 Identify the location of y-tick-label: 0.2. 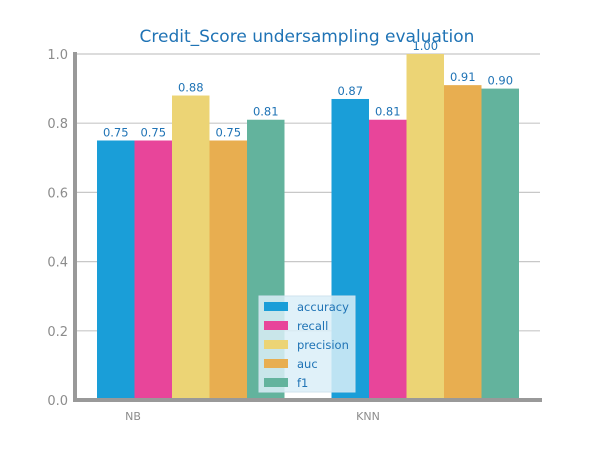
(57, 332).